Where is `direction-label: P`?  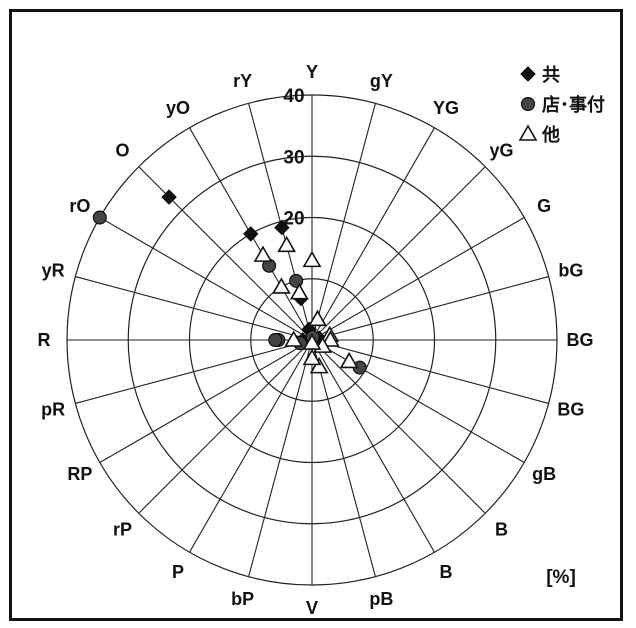 direction-label: P is located at coordinates (178, 572).